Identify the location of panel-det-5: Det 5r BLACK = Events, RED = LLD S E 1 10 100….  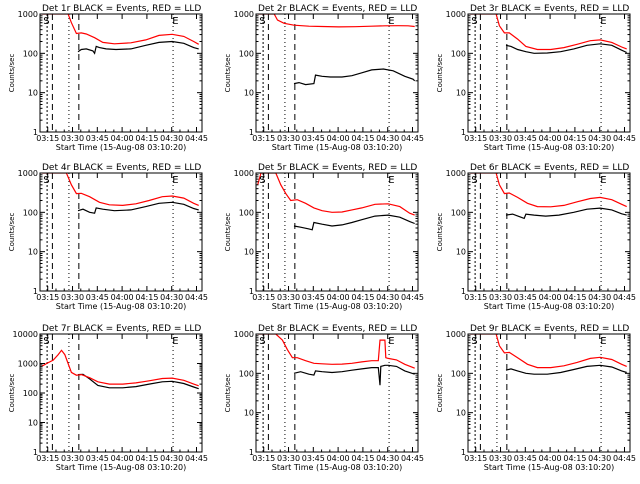
(324, 237).